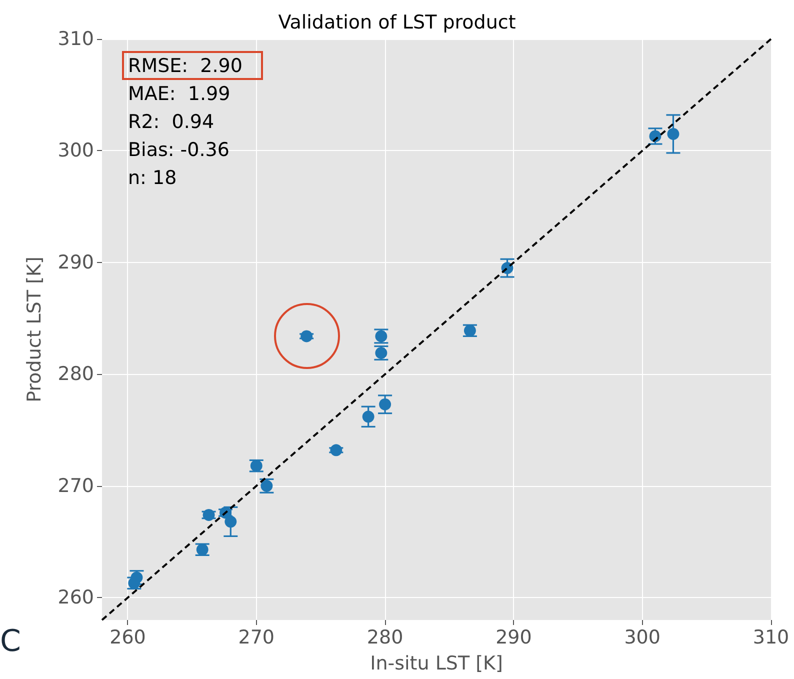 The image size is (794, 679). Describe the element at coordinates (514, 637) in the screenshot. I see `x-tick-label: 290` at that location.